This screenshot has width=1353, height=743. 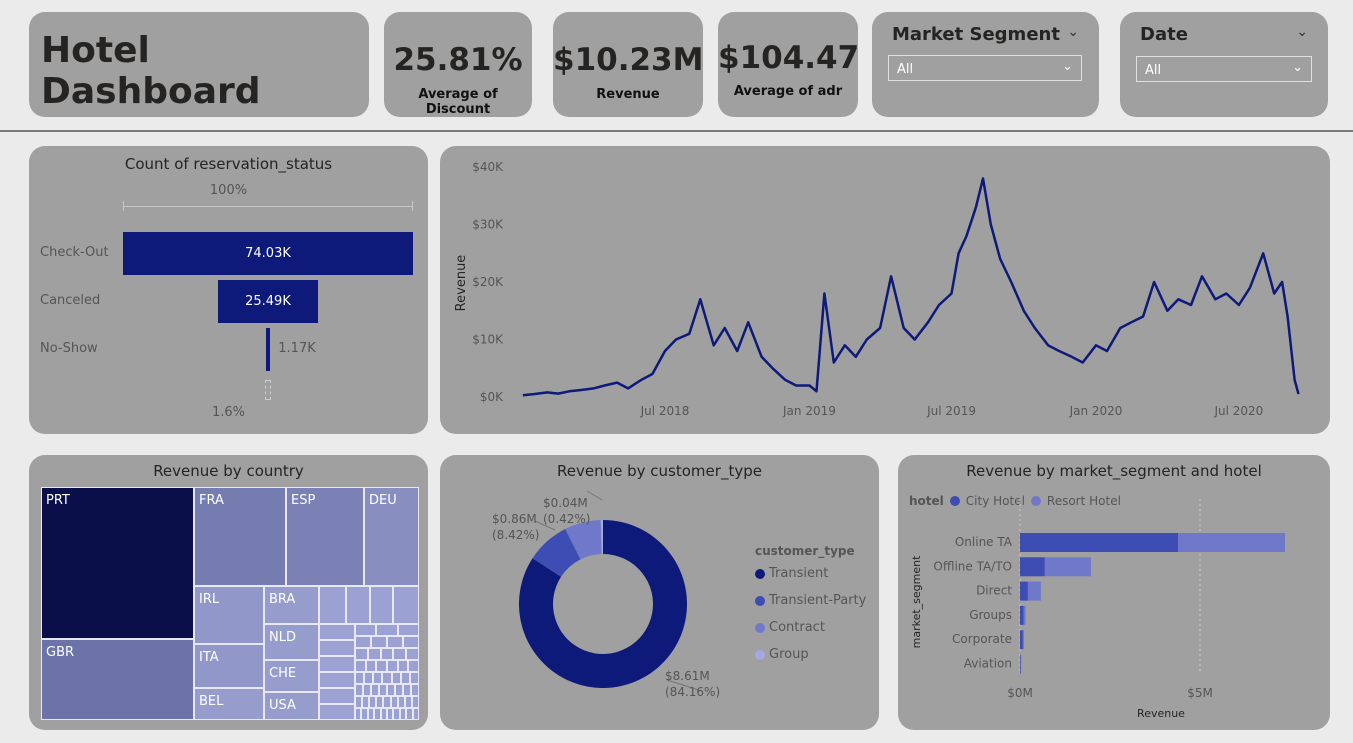 What do you see at coordinates (268, 301) in the screenshot?
I see `funnel-bar: 25.49K` at bounding box center [268, 301].